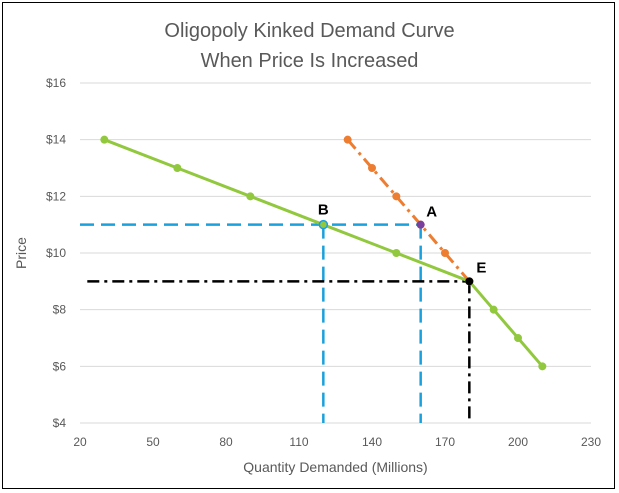  Describe the element at coordinates (469, 281) in the screenshot. I see `point-e-marker` at that location.